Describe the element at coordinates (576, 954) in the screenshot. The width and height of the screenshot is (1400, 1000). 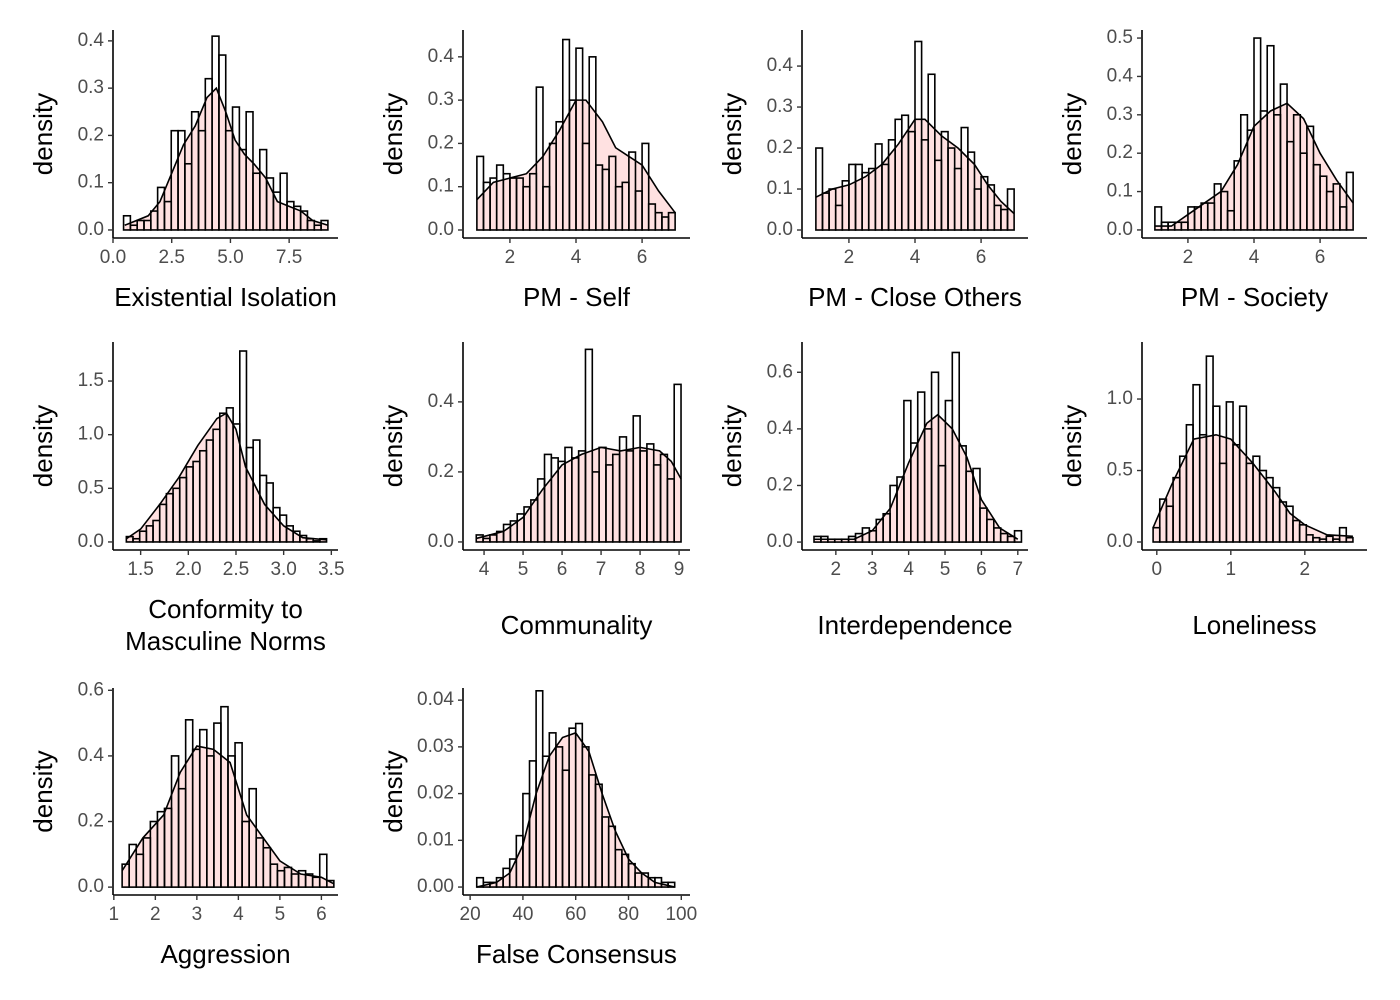
I see `x-axis-title: False Consensus` at that location.